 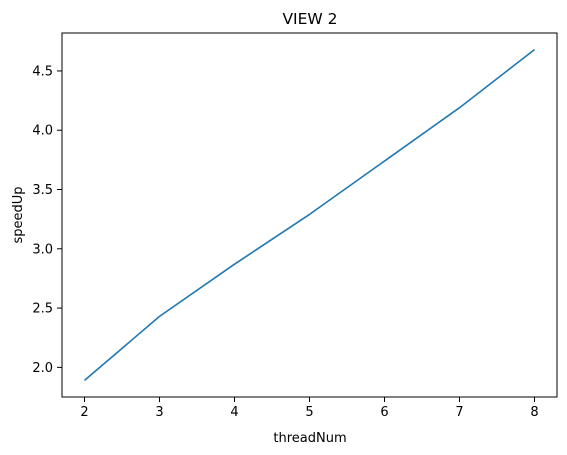 What do you see at coordinates (234, 412) in the screenshot?
I see `x-tick-label: 4` at bounding box center [234, 412].